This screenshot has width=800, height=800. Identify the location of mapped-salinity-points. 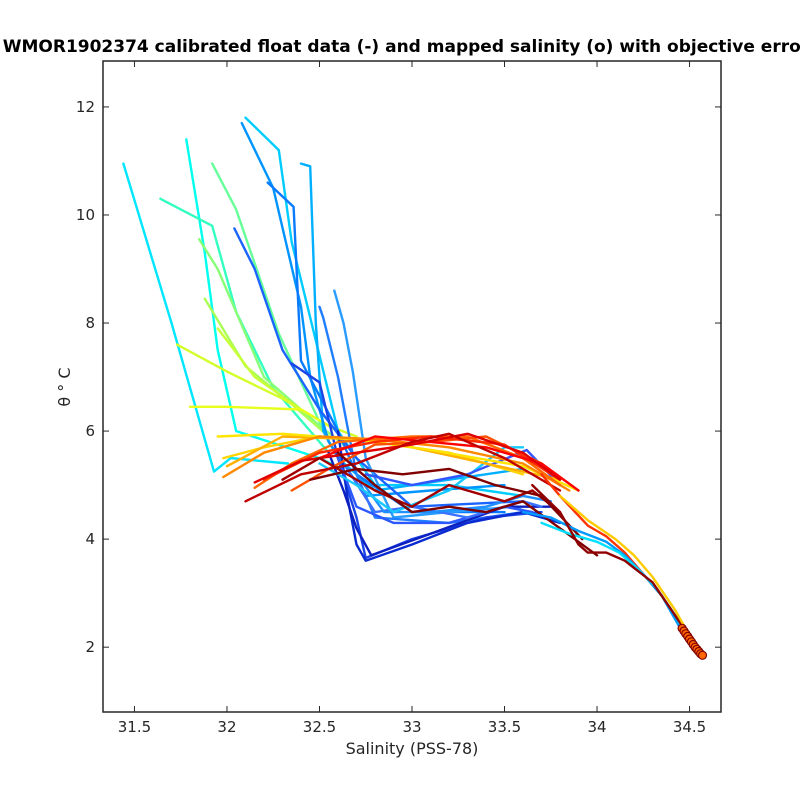
(692, 641).